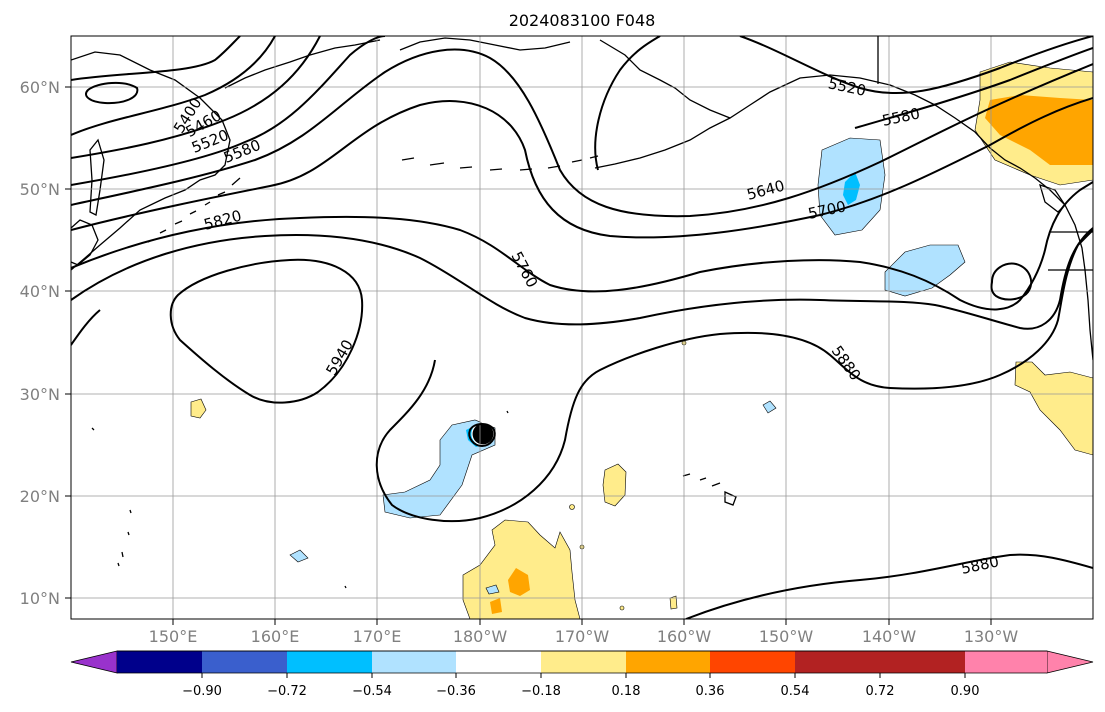 The width and height of the screenshot is (1105, 712). What do you see at coordinates (843, 103) in the screenshot?
I see `contour-5520-east` at bounding box center [843, 103].